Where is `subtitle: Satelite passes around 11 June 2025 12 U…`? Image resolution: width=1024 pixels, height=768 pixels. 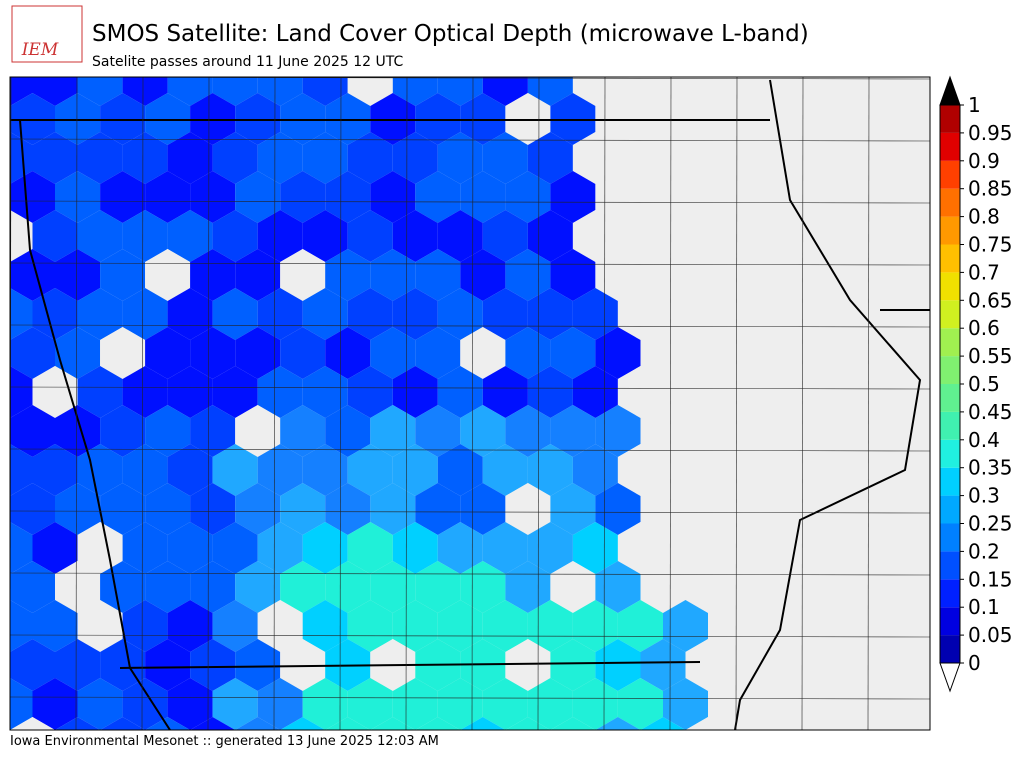 subtitle: Satelite passes around 11 June 2025 12 U… is located at coordinates (248, 62).